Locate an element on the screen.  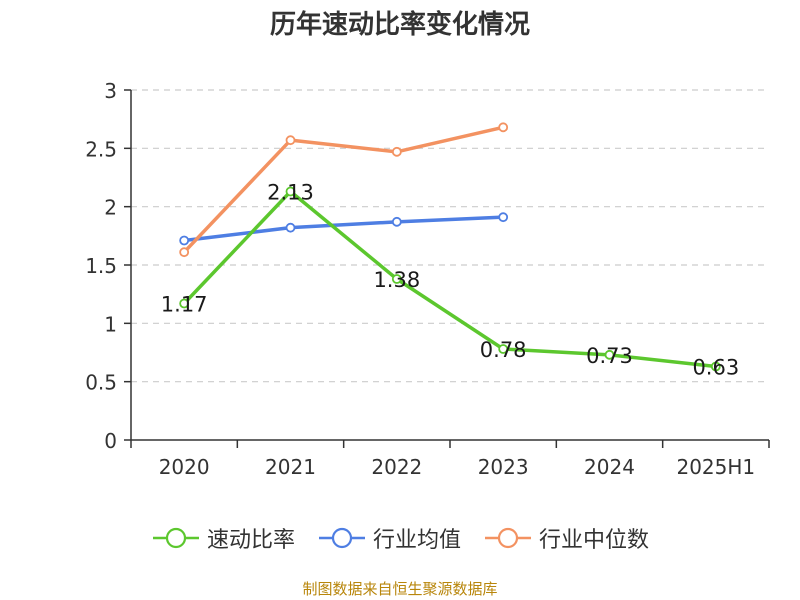
data-label: 0.73 is located at coordinates (609, 356).